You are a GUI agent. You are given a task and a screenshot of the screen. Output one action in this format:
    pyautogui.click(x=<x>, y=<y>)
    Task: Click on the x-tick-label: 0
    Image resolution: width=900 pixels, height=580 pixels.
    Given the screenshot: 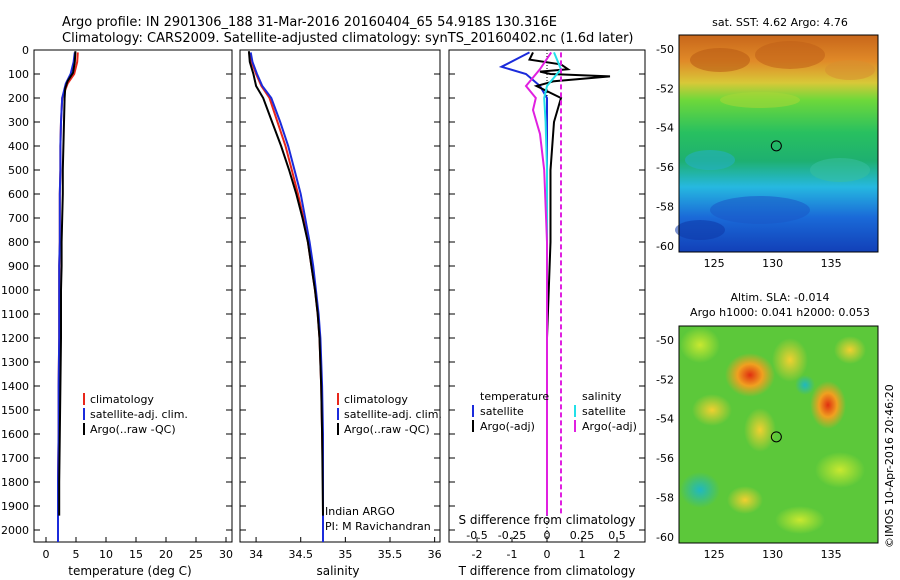 What is the action you would take?
    pyautogui.click(x=547, y=554)
    